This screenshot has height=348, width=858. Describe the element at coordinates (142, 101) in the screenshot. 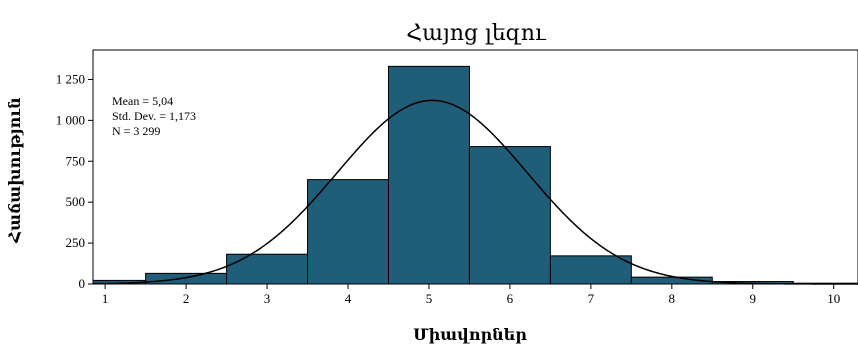

I see `stat-mean: Mean = 5,04` at that location.